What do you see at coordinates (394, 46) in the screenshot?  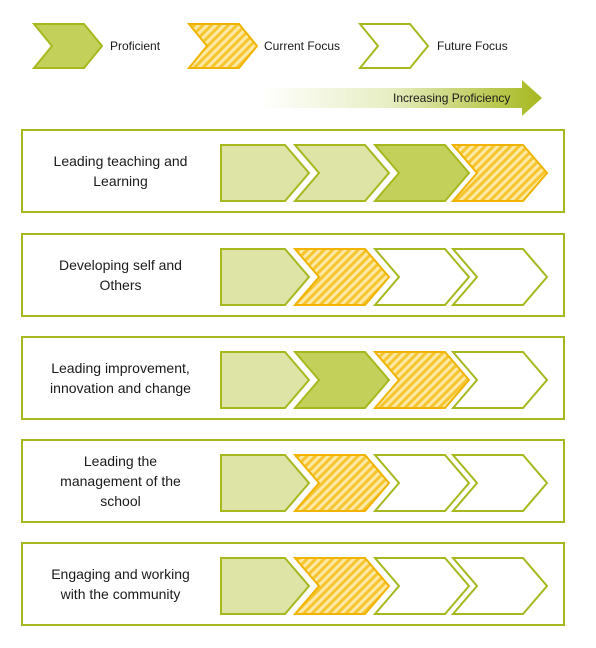 I see `legend-future-focus-icon` at bounding box center [394, 46].